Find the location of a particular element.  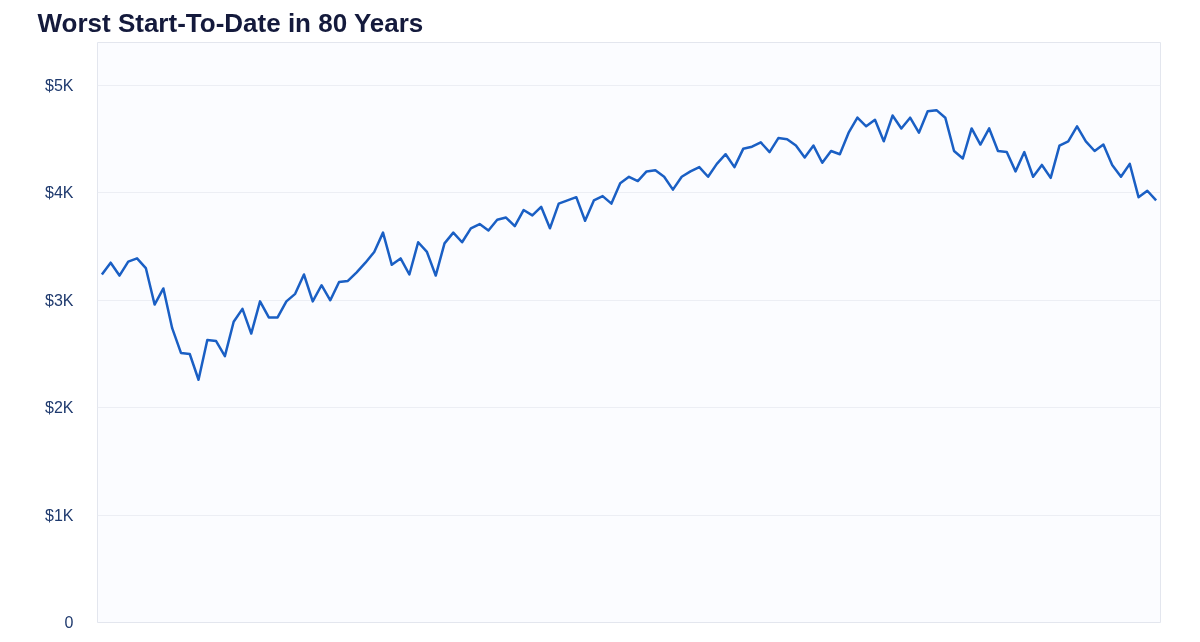

y-tick-label: 0 is located at coordinates (69, 622).